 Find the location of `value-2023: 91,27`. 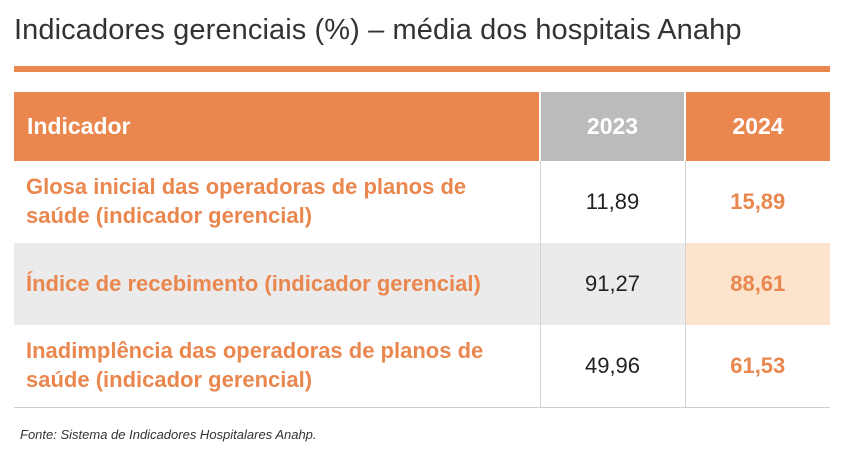

value-2023: 91,27 is located at coordinates (613, 284).